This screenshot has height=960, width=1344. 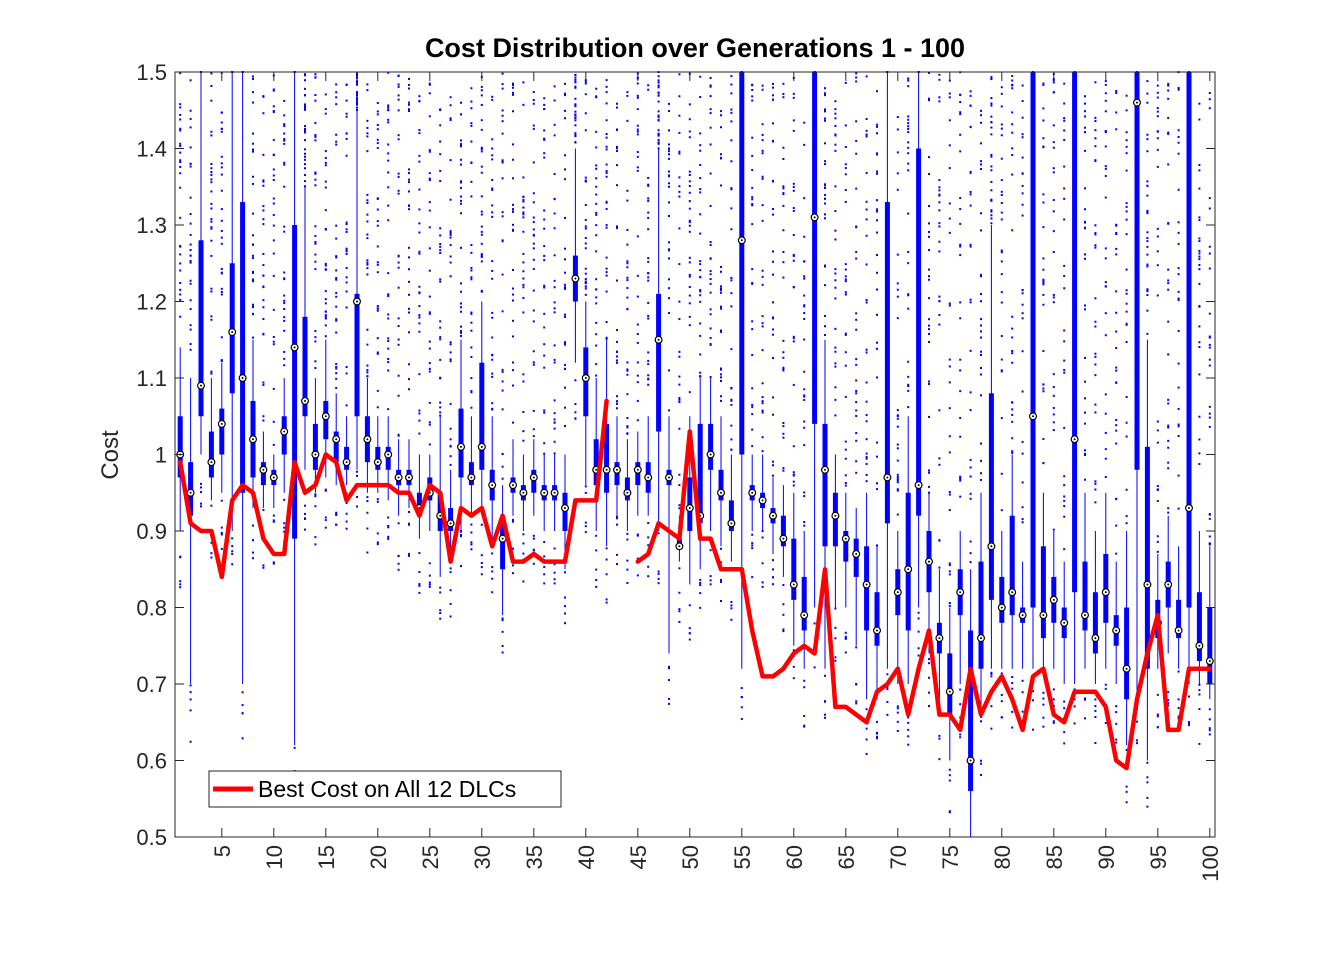 I want to click on x-tick-label: 100, so click(x=1210, y=863).